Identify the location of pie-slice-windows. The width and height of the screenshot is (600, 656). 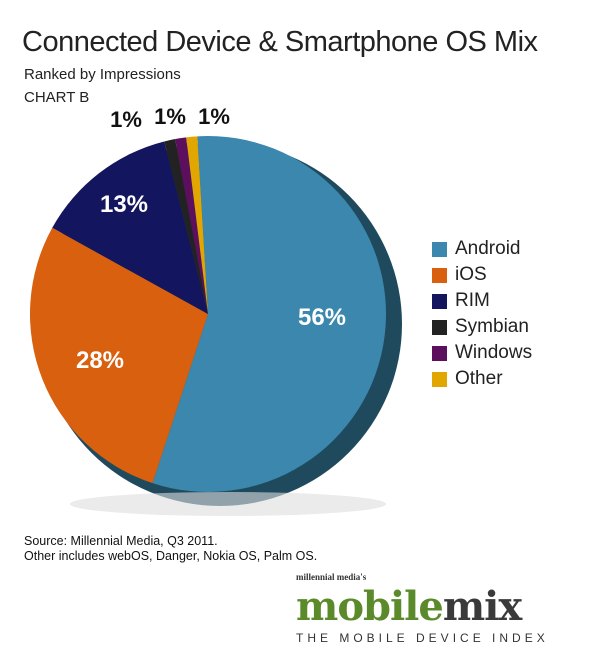
(191, 225).